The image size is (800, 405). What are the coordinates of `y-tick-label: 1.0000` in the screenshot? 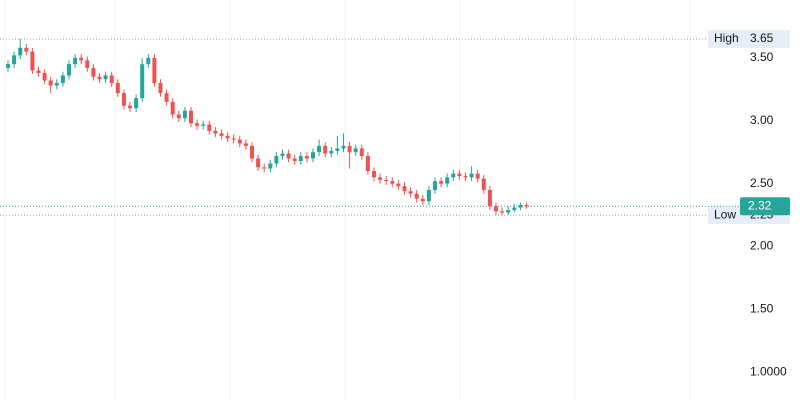 It's located at (768, 371).